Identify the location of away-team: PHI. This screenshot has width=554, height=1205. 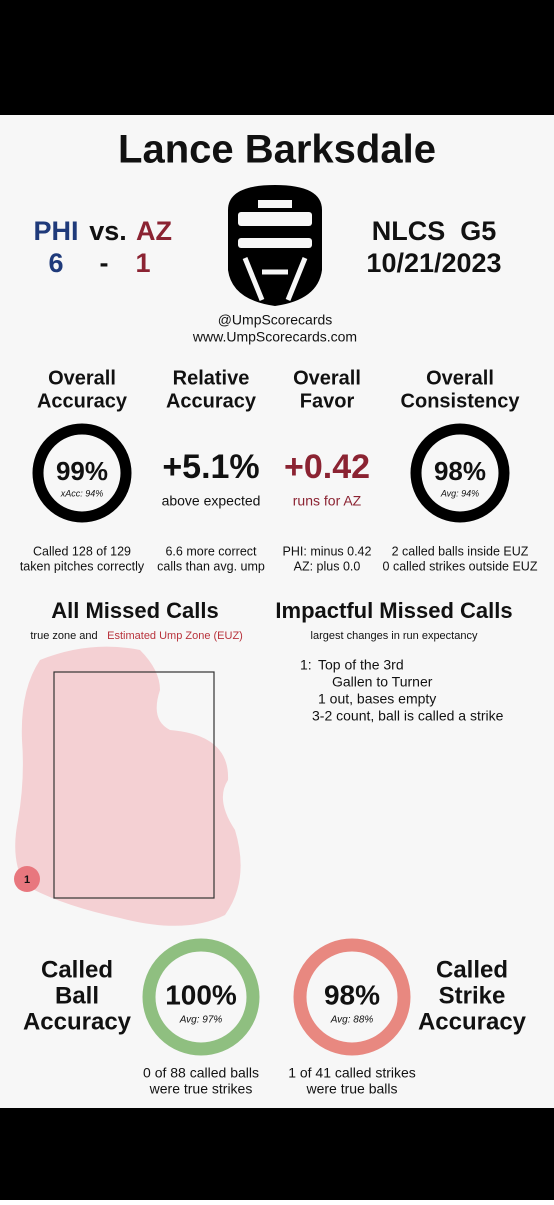
(55, 231).